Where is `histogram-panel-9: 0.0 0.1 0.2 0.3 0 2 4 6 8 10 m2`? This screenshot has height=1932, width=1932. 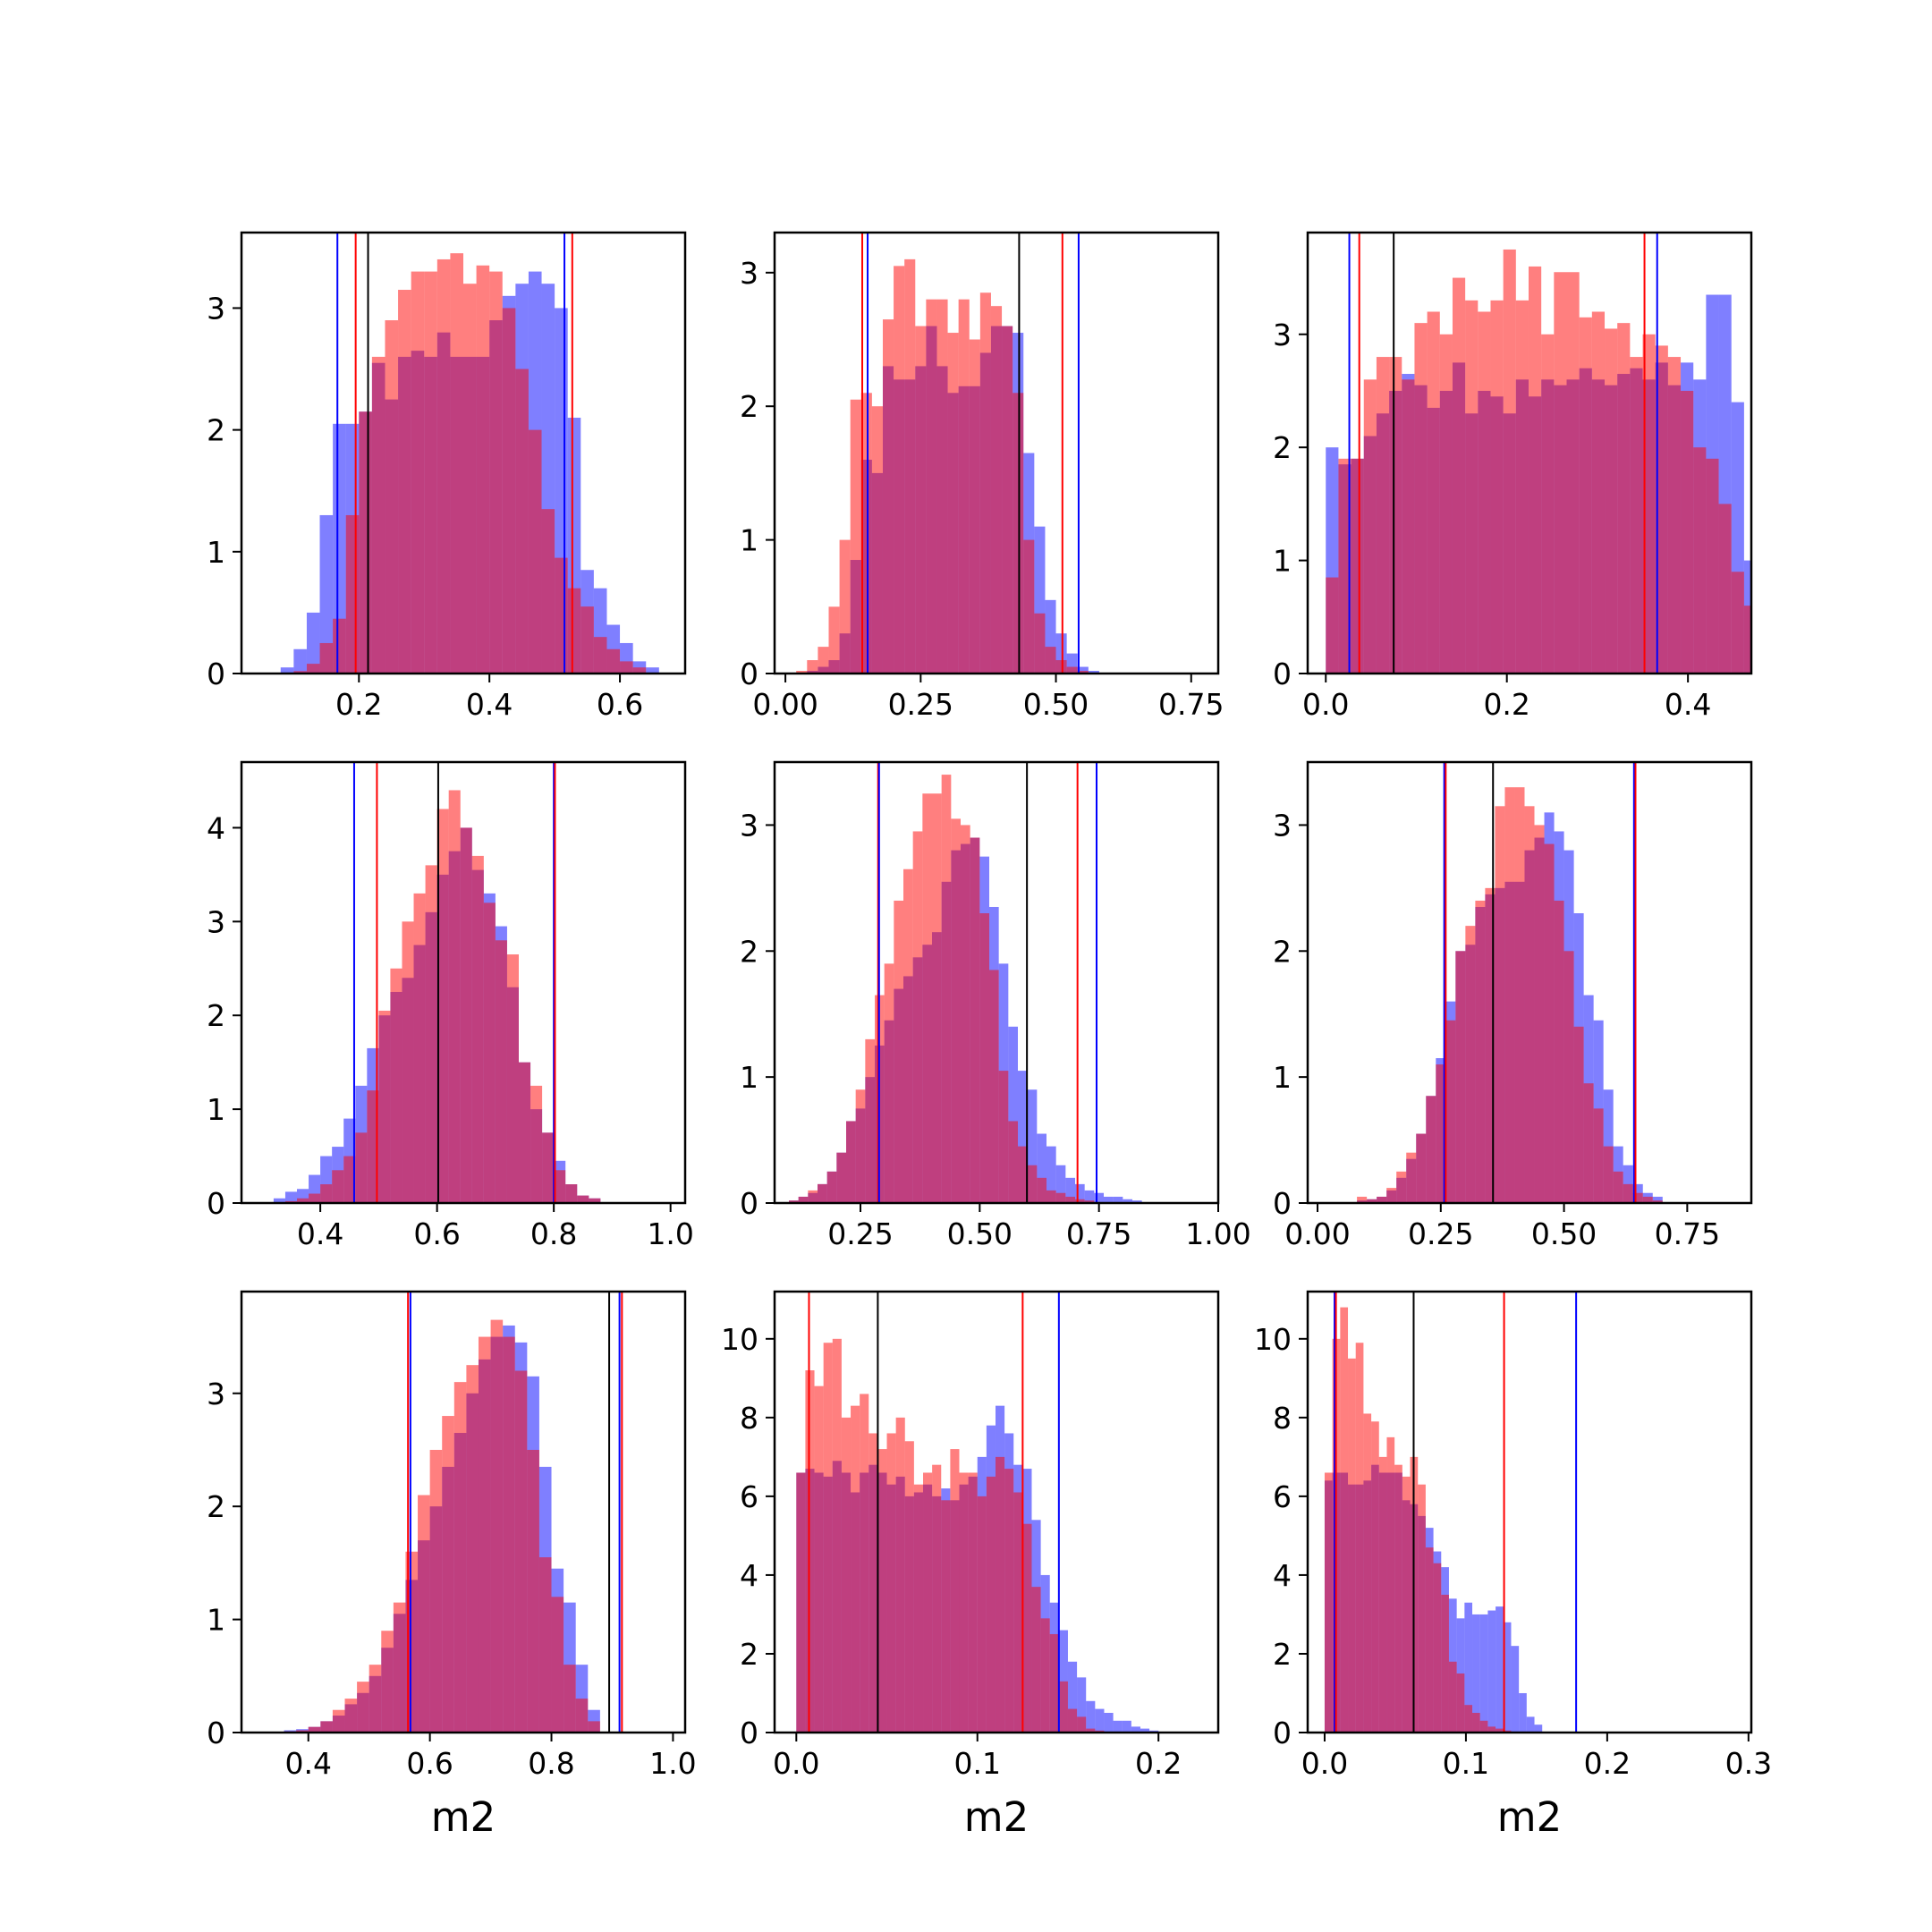
histogram-panel-9: 0.0 0.1 0.2 0.3 0 2 4 6 8 10 m2 is located at coordinates (1513, 1565).